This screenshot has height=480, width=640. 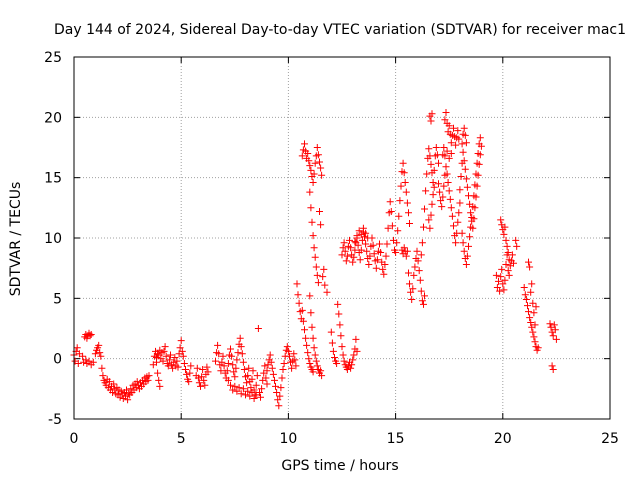 What do you see at coordinates (53, 118) in the screenshot?
I see `y-tick-label: 20` at bounding box center [53, 118].